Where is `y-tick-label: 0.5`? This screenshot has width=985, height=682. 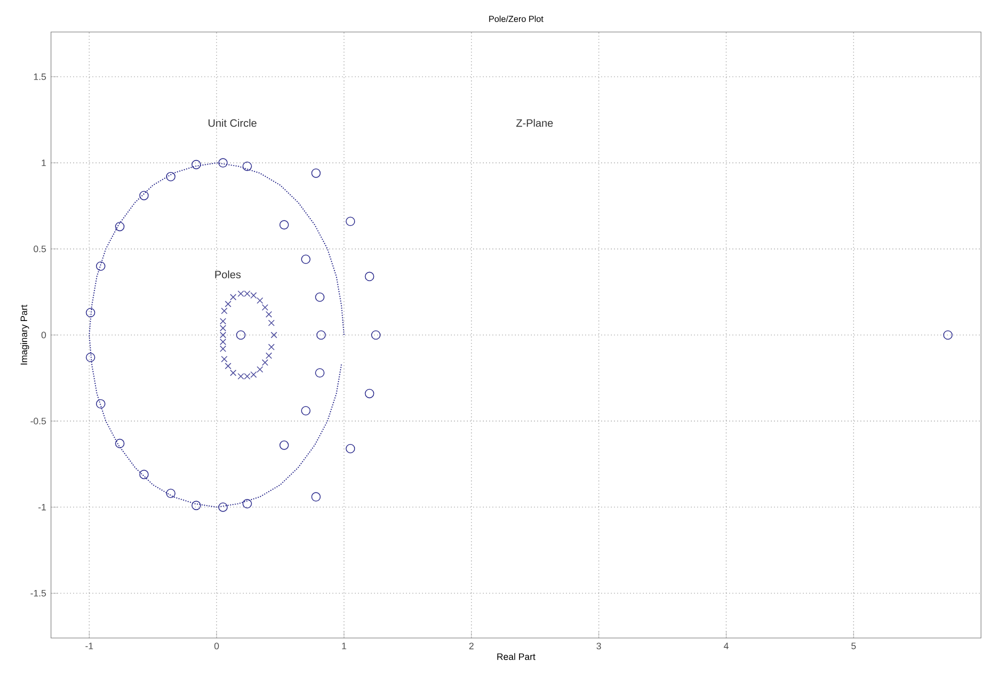 y-tick-label: 0.5 is located at coordinates (40, 249).